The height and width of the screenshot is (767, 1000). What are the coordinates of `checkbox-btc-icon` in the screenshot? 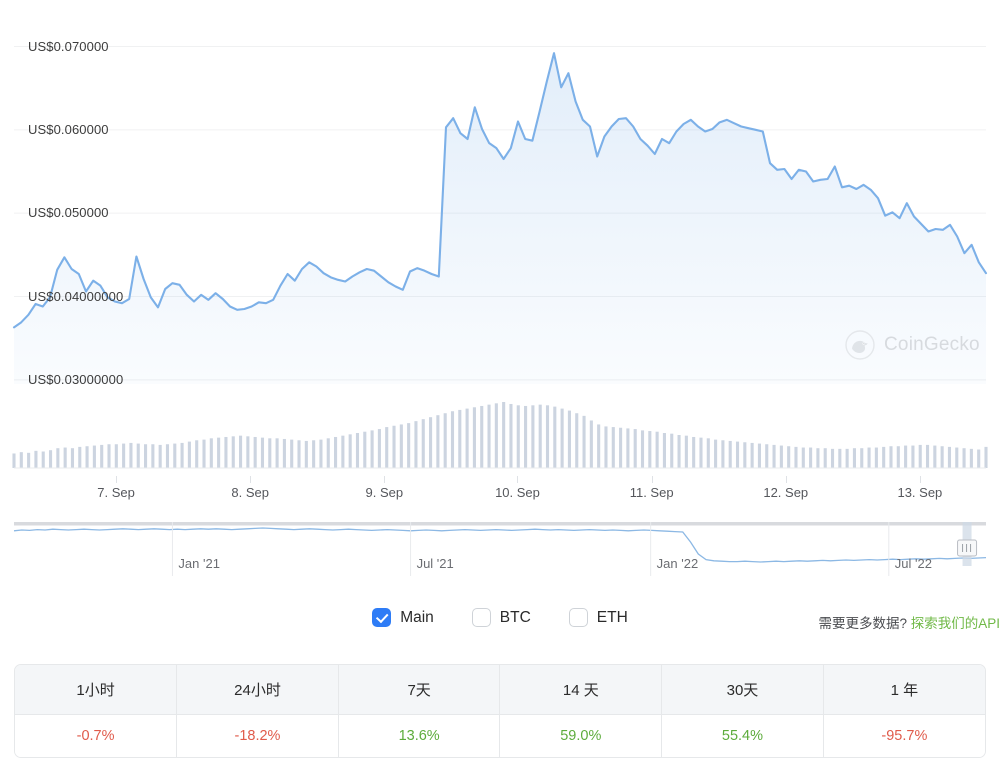 It's located at (481, 617).